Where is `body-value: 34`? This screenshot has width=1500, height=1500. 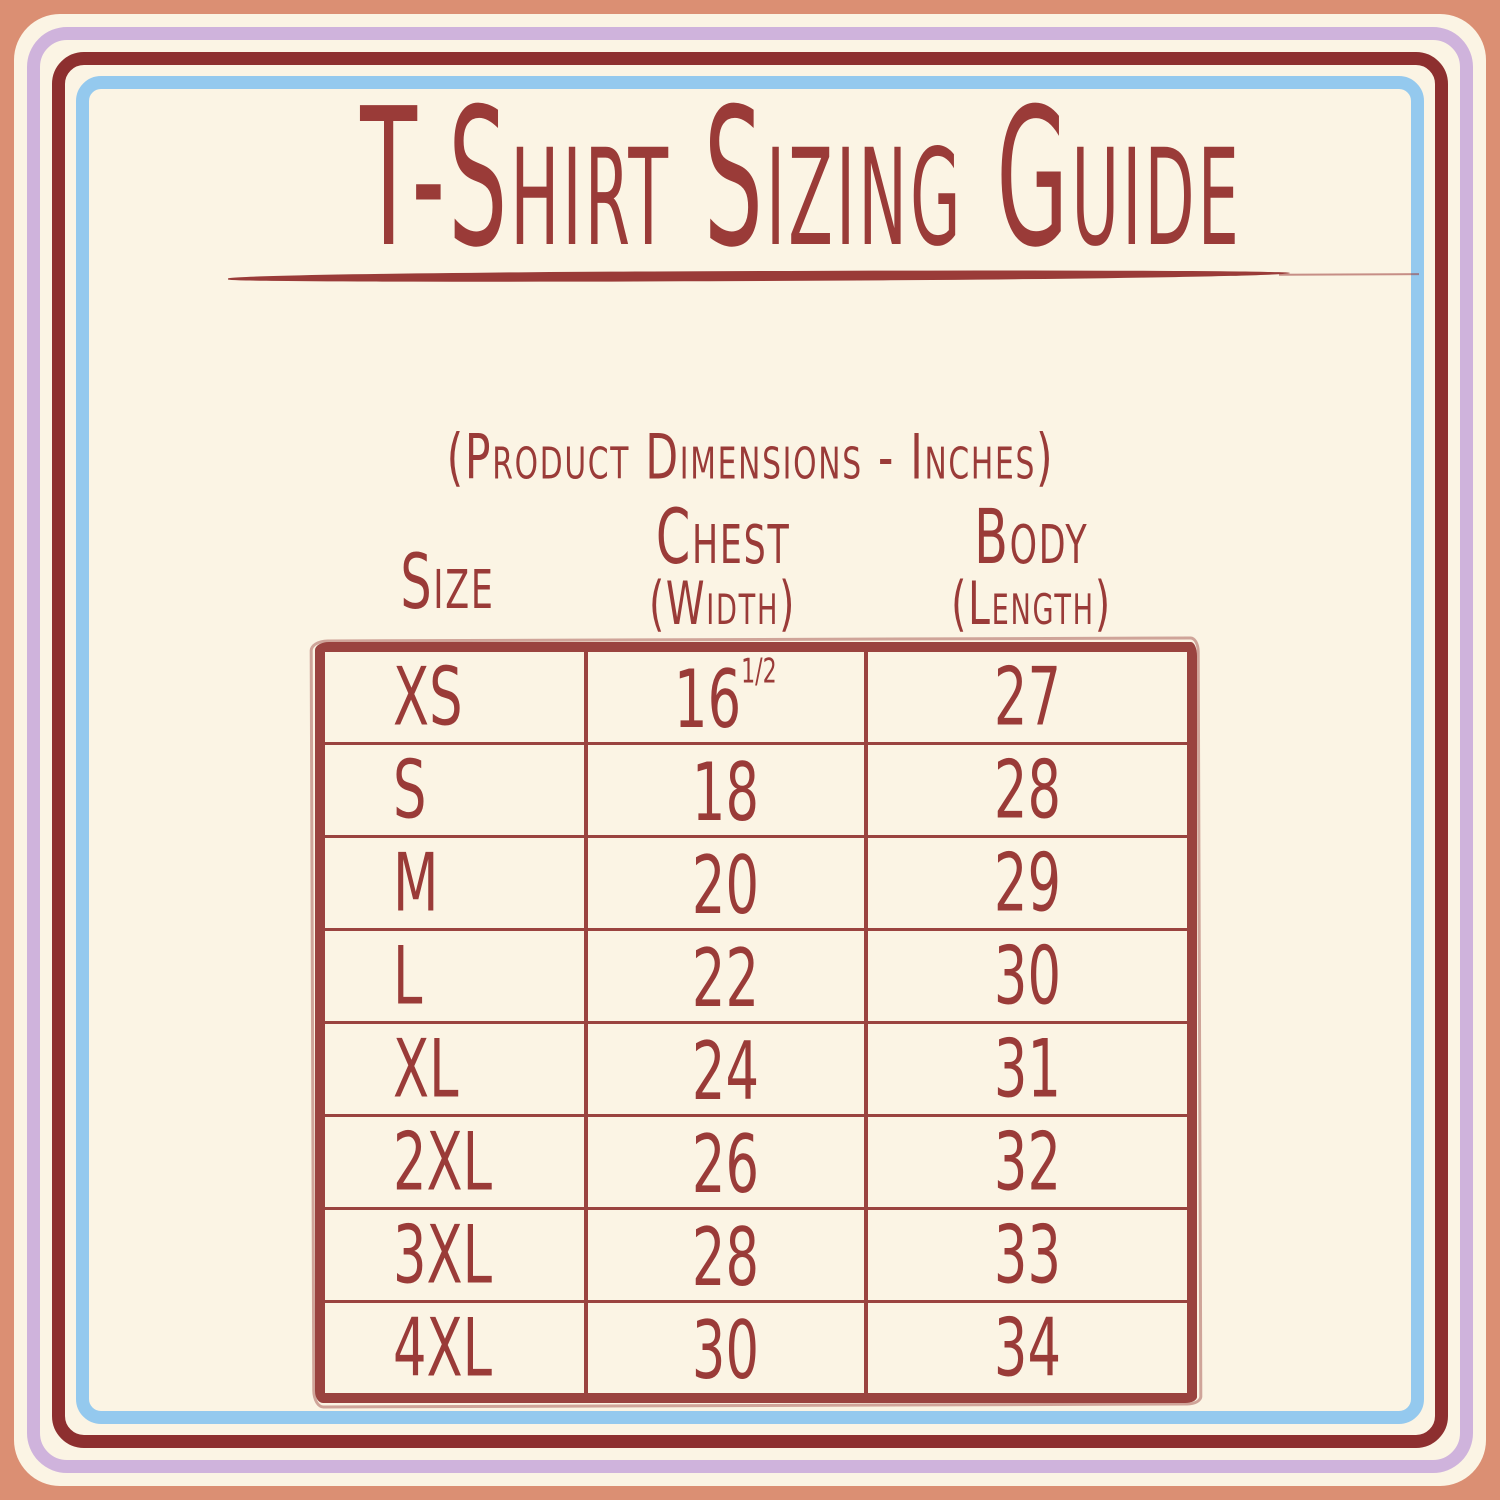 body-value: 34 is located at coordinates (1027, 1347).